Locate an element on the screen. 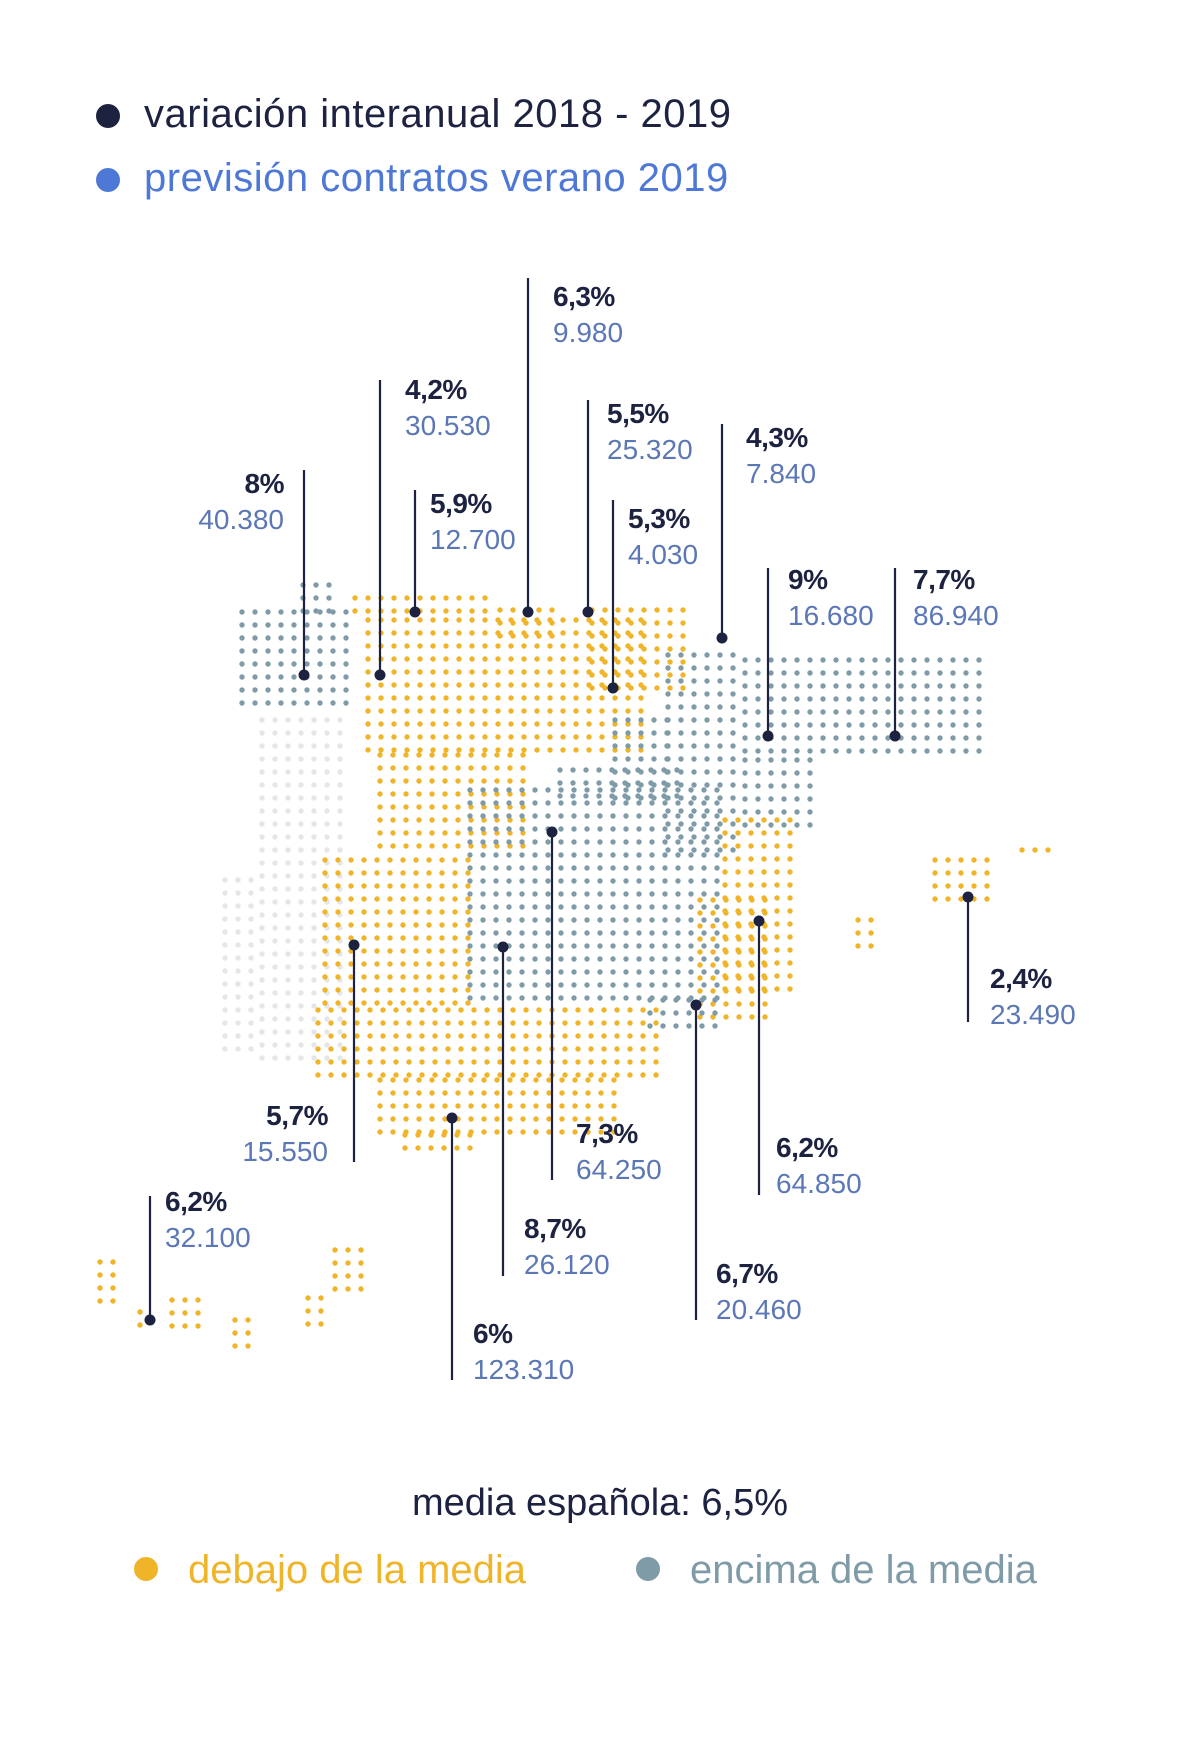 Image resolution: width=1200 pixels, height=1758 pixels. variation-value: 5,9% is located at coordinates (461, 503).